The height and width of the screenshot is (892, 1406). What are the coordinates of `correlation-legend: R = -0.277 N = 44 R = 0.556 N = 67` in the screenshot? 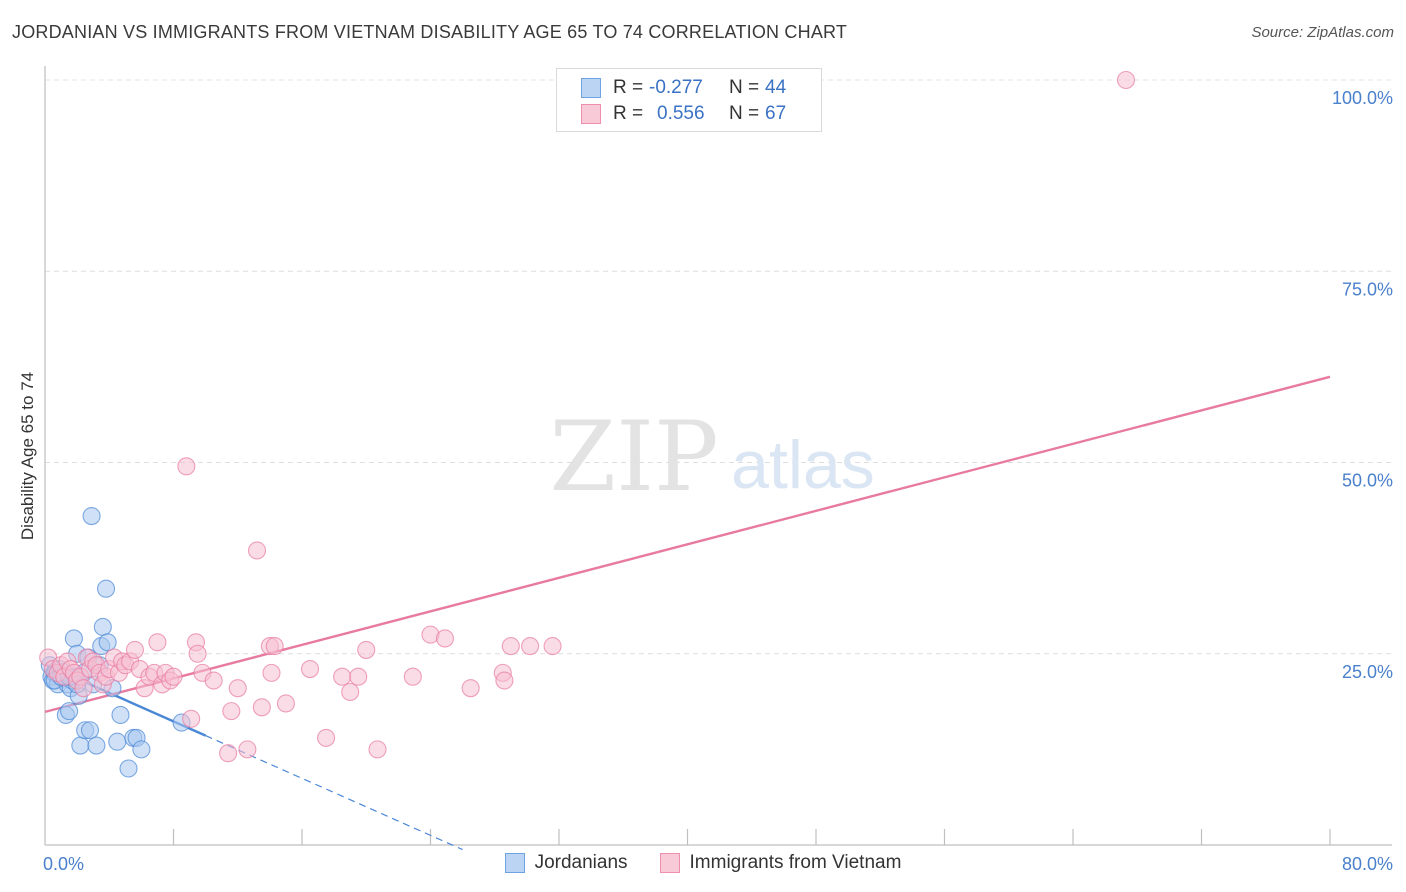 It's located at (689, 100).